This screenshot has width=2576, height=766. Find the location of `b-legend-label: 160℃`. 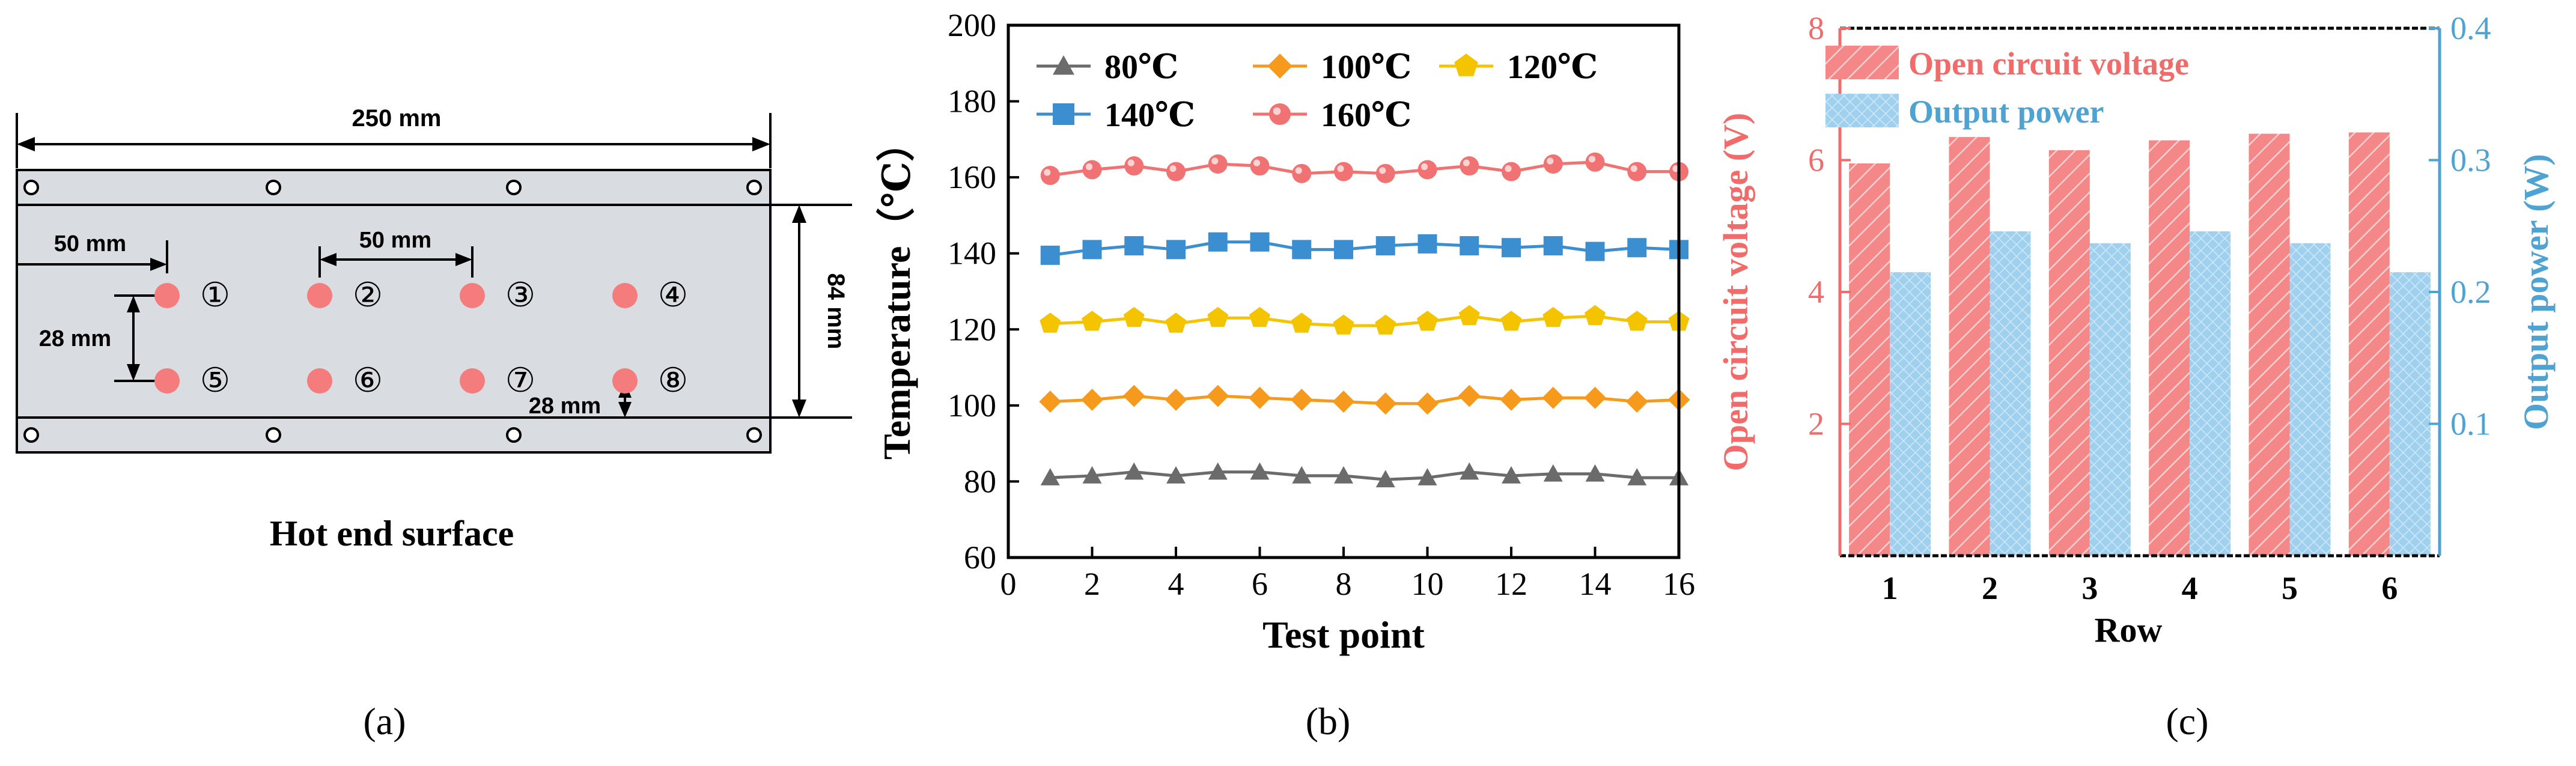

b-legend-label: 160℃ is located at coordinates (1366, 116).